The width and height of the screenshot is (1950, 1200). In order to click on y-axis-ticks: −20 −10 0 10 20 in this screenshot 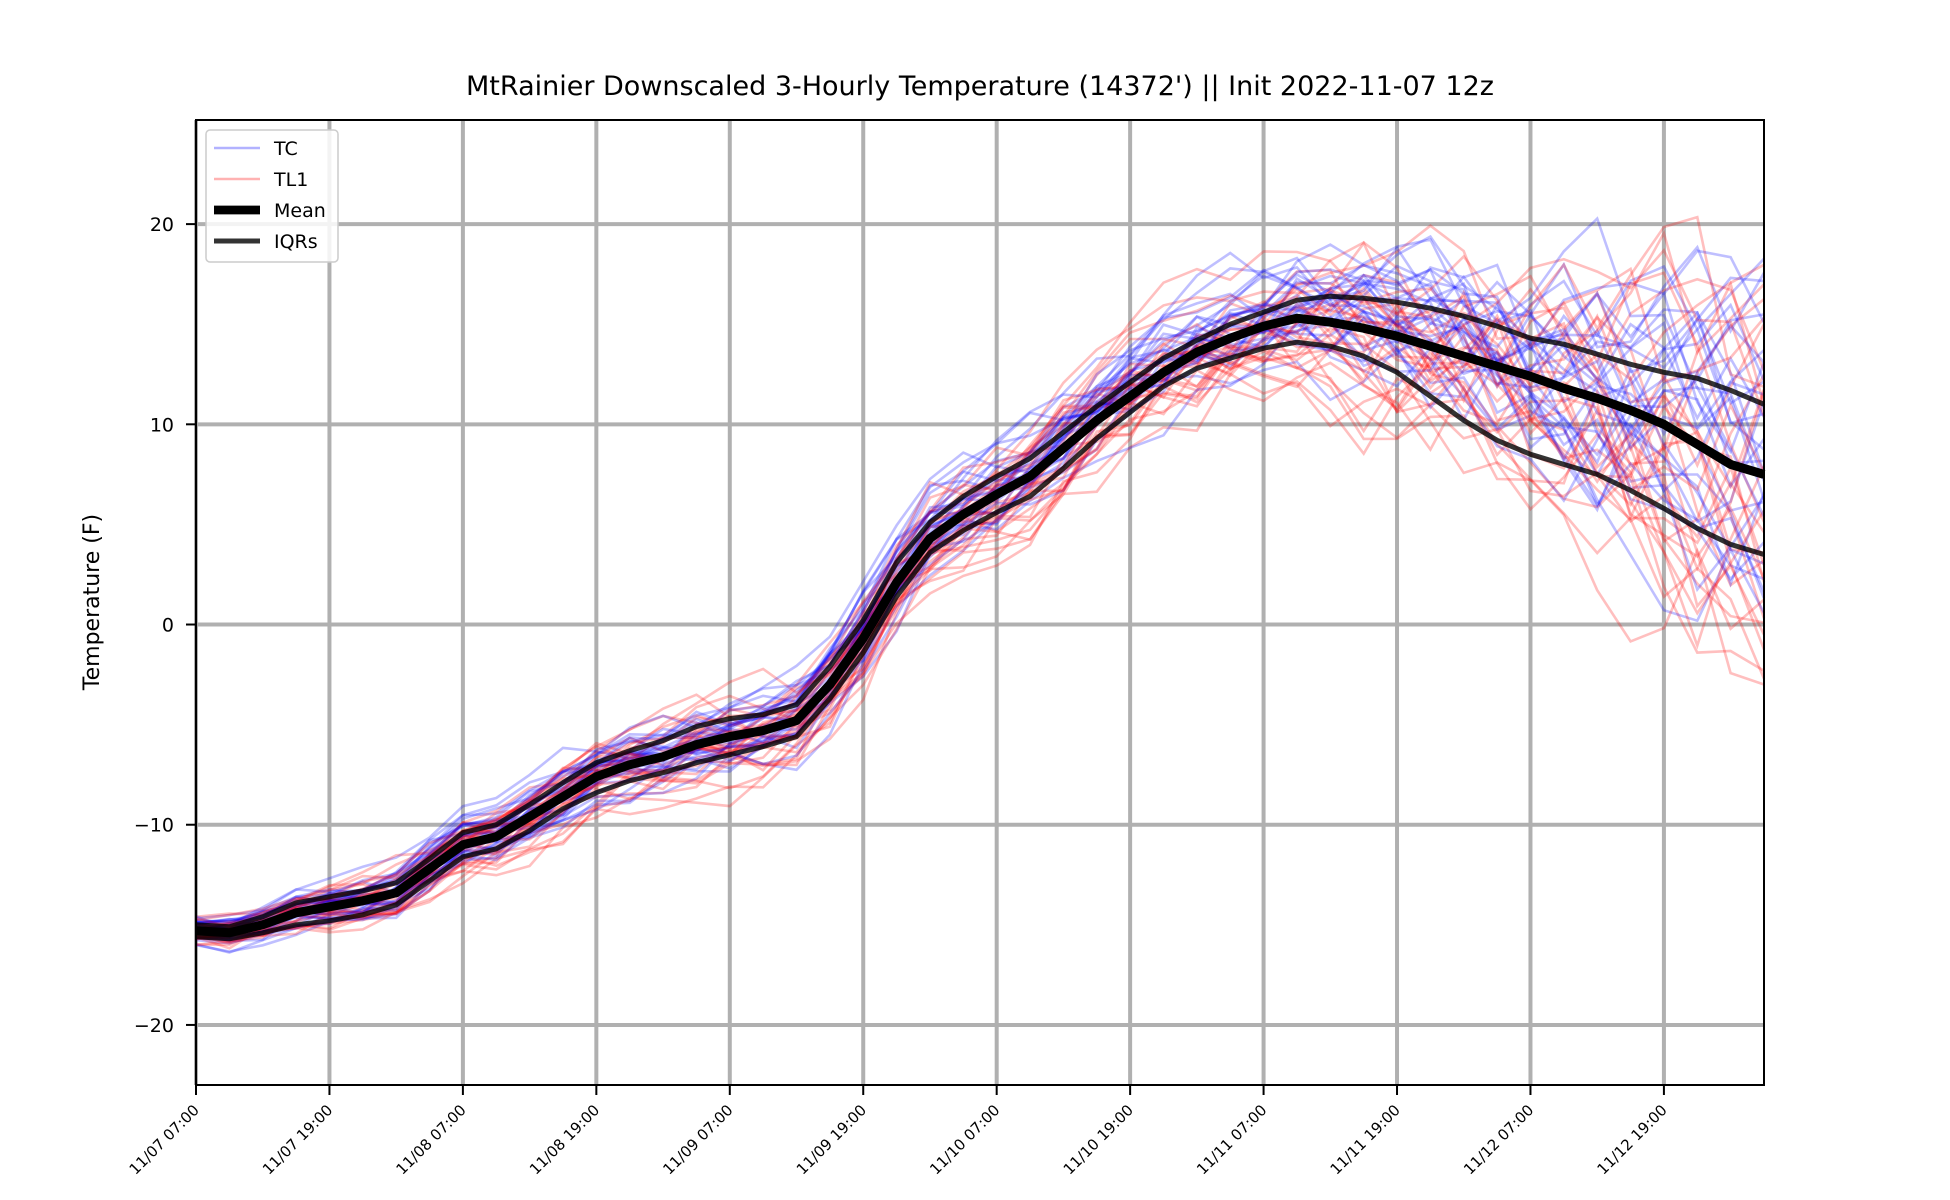, I will do `click(165, 625)`.